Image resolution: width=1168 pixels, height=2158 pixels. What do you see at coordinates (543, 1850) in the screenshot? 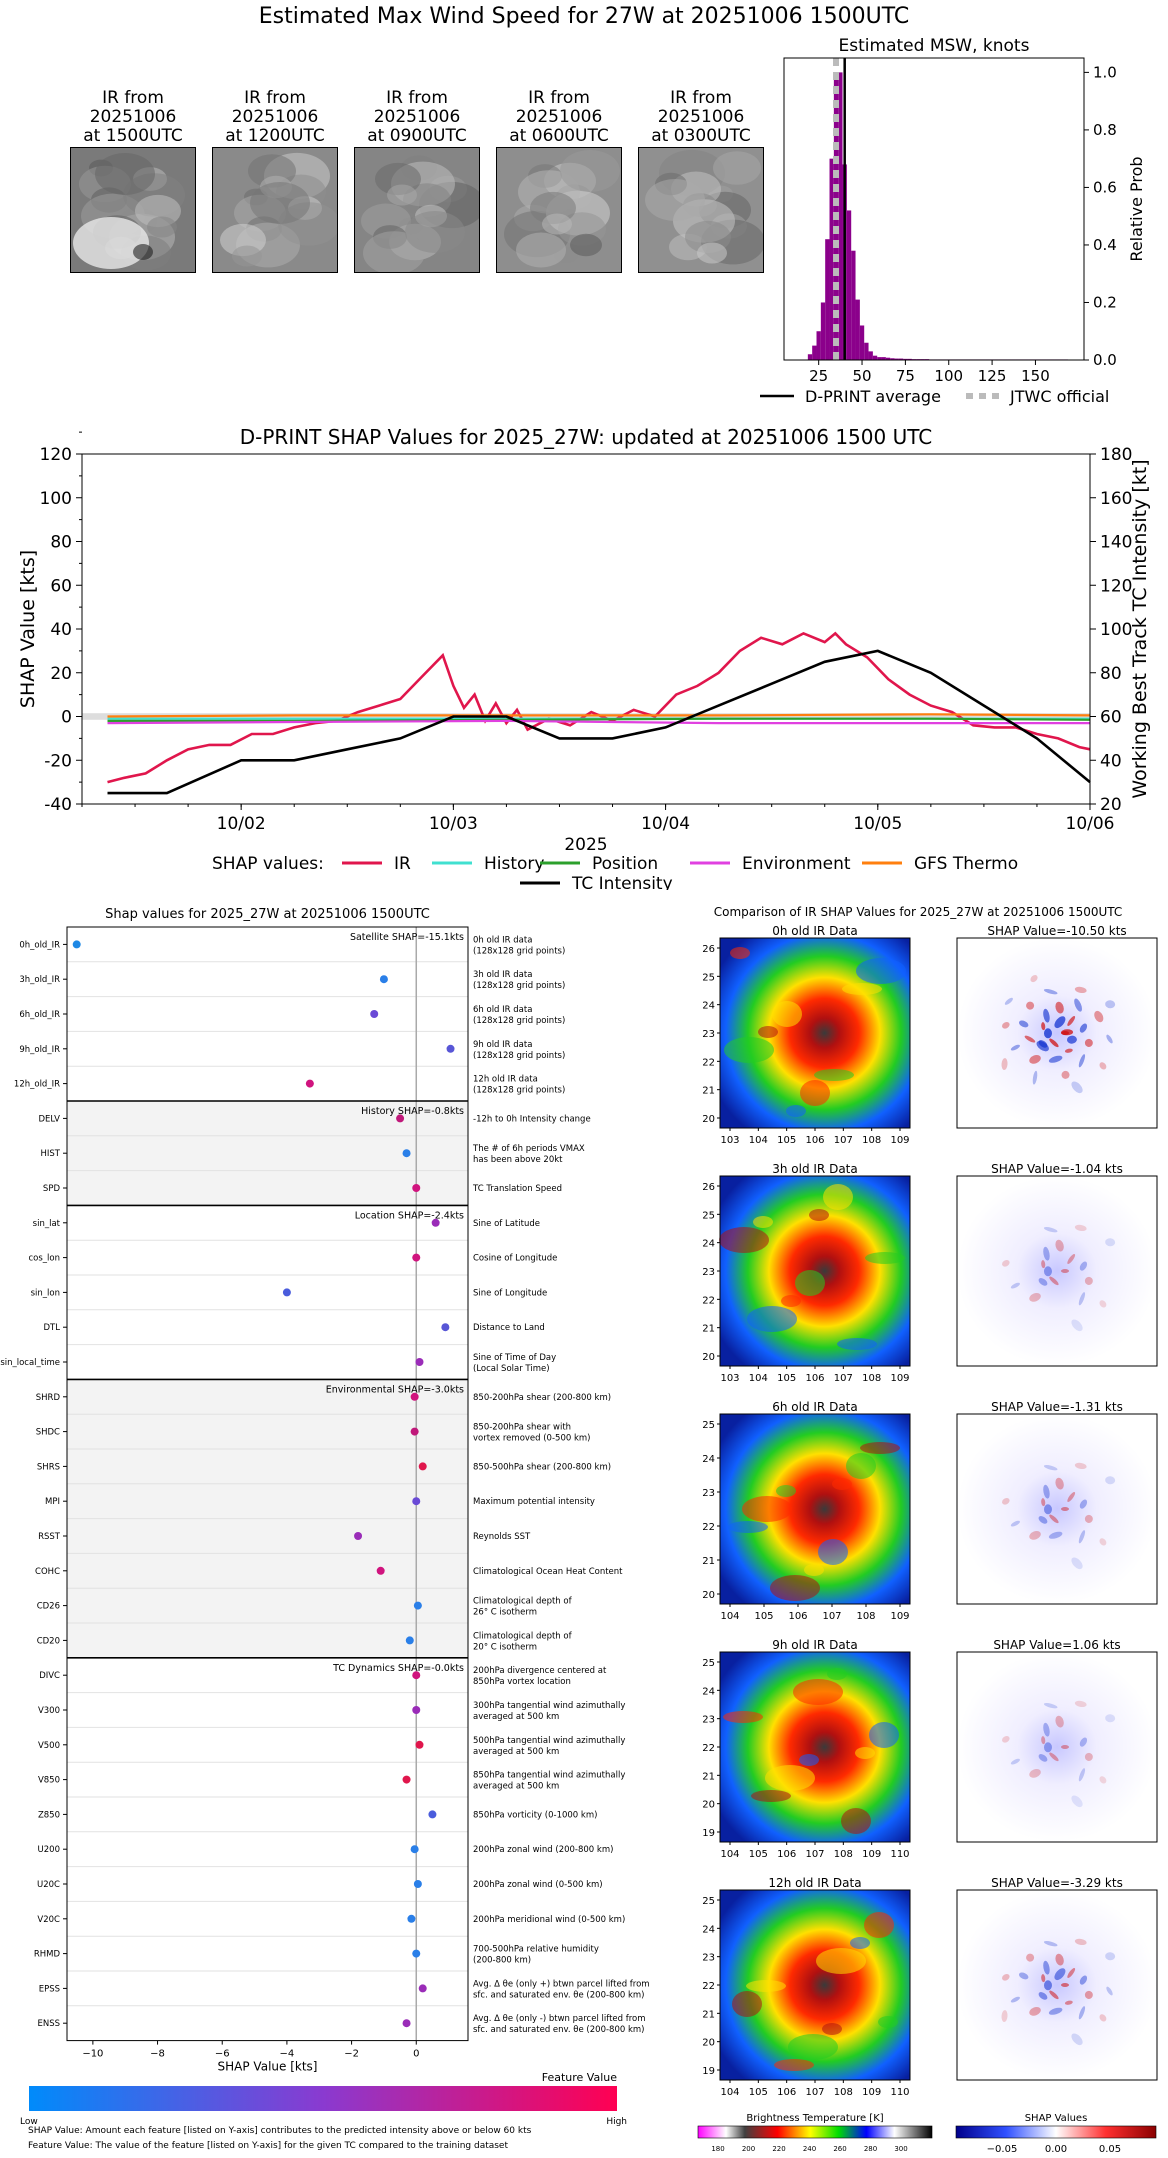
I see `feature-description: 200hPa zonal wind (200-800 km)` at bounding box center [543, 1850].